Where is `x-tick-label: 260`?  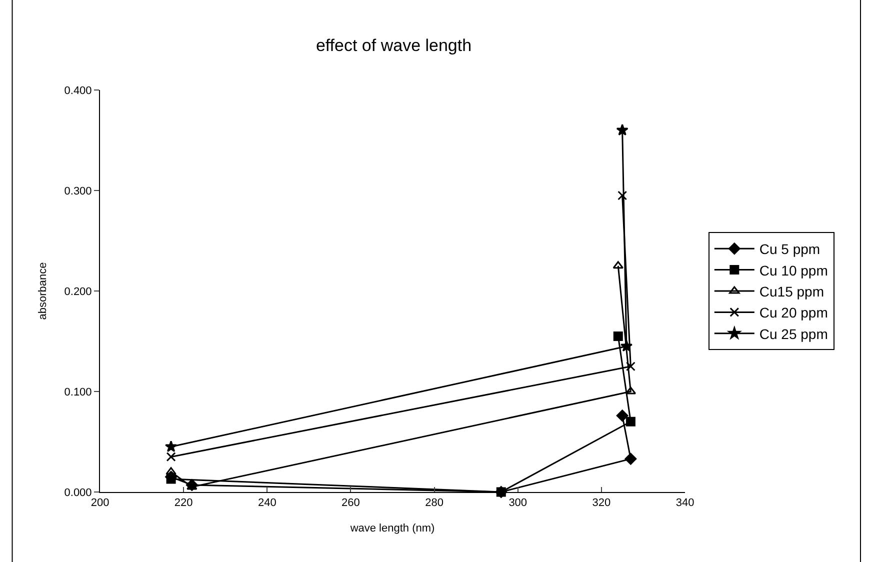 x-tick-label: 260 is located at coordinates (351, 503).